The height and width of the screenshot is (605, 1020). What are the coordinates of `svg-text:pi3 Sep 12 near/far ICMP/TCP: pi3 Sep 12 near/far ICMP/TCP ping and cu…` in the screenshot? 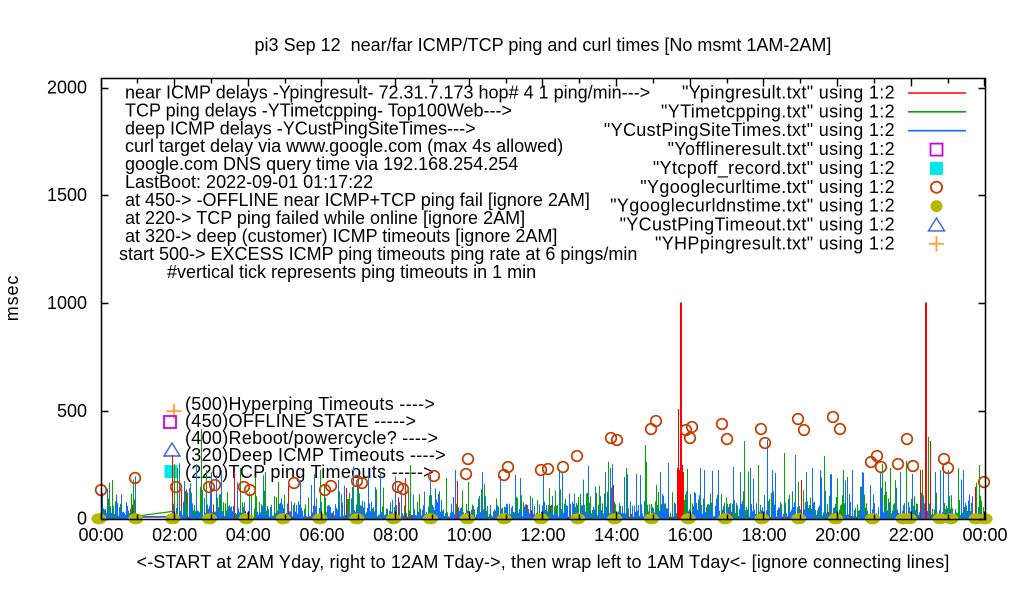 It's located at (543, 45).